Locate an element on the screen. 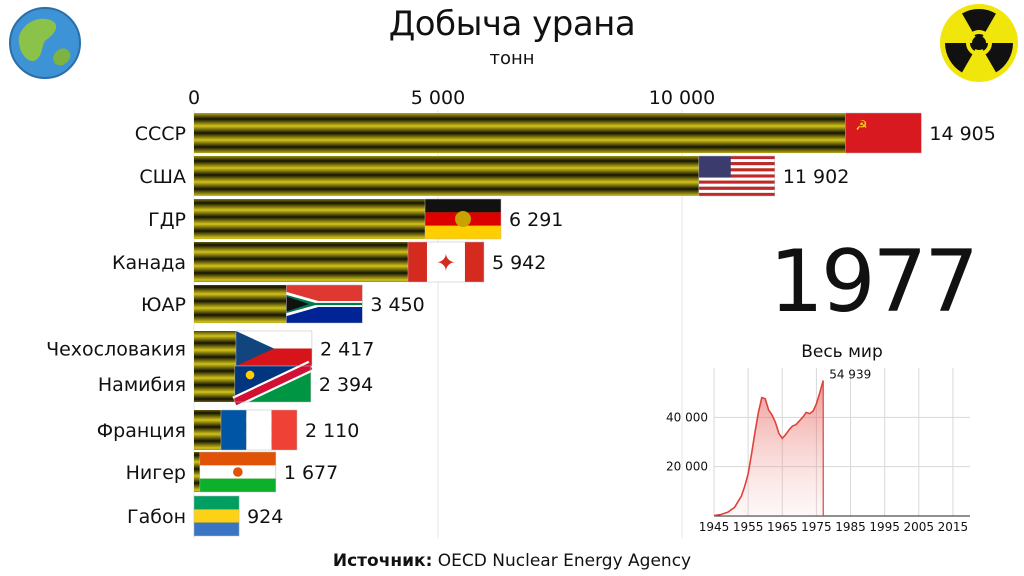 The image size is (1024, 576). bar-row: ☭ СССР 14 905 is located at coordinates (565, 133).